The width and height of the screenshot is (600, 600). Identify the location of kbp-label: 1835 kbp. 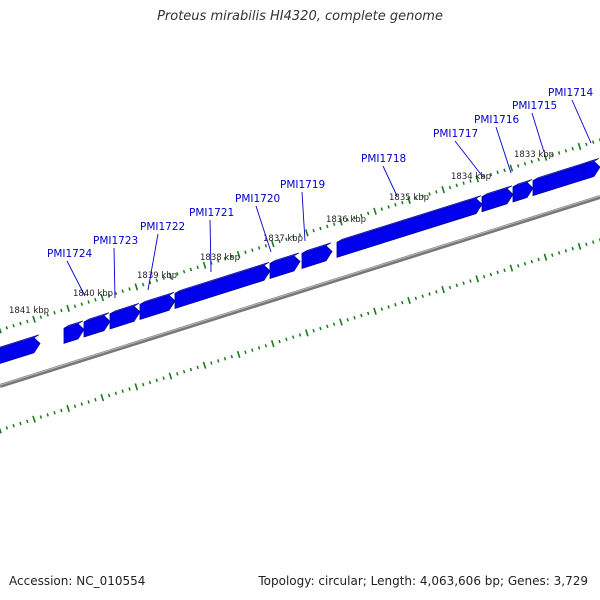
(409, 198).